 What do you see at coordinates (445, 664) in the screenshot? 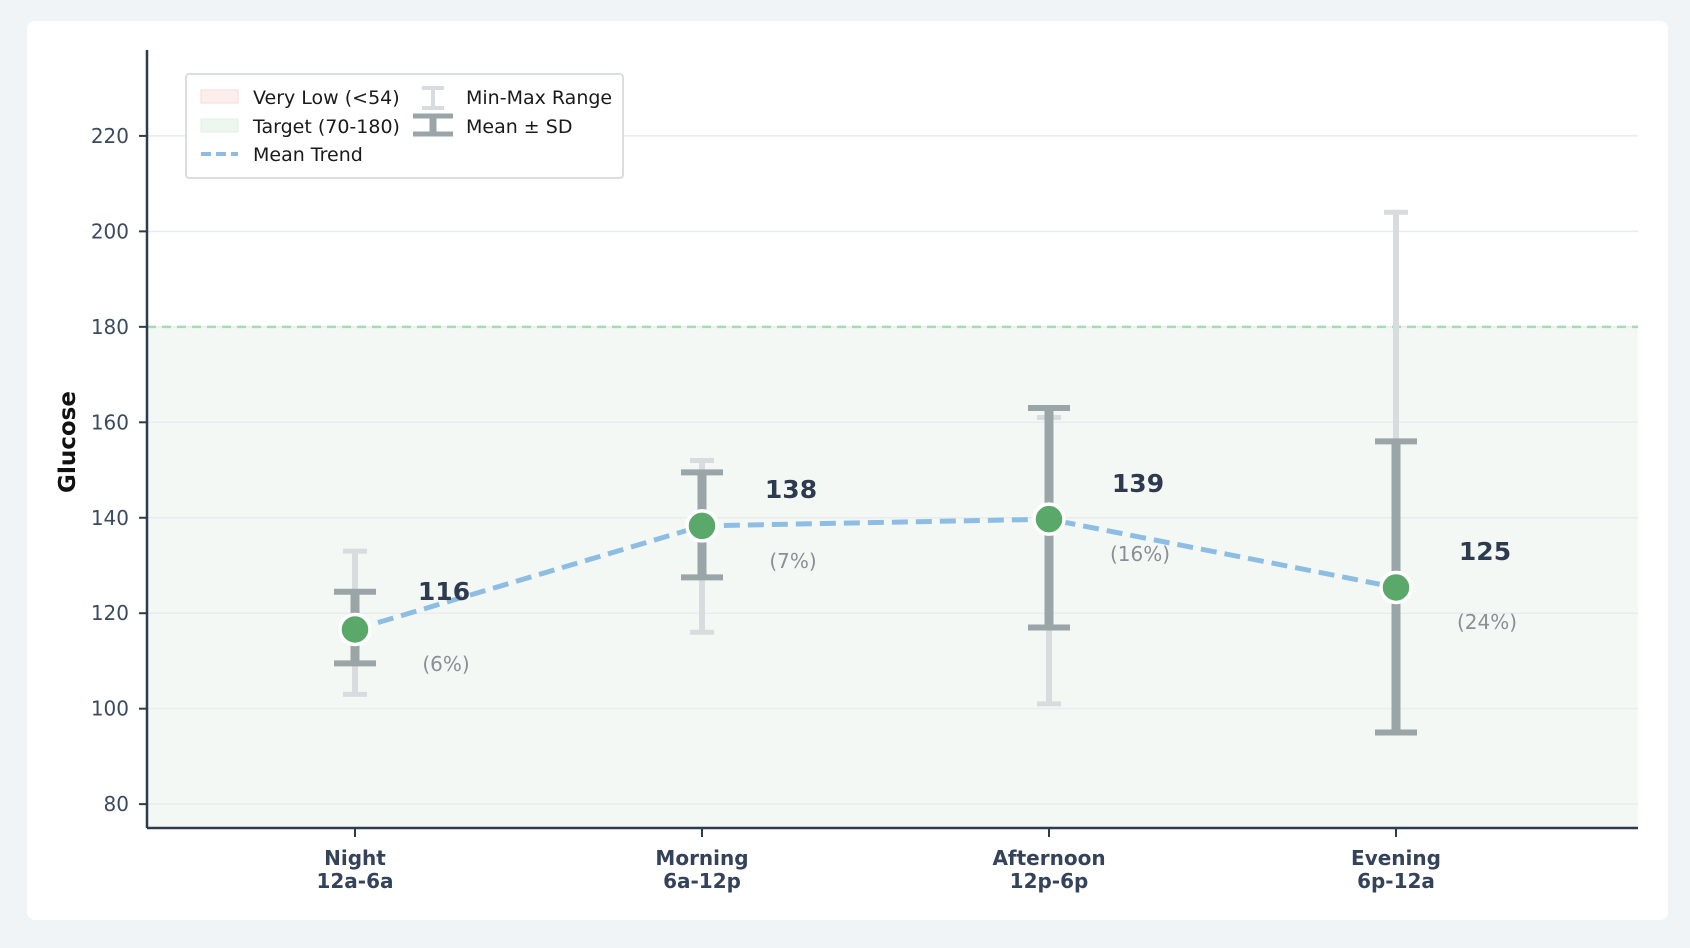
I see `cv-label: (6%)` at bounding box center [445, 664].